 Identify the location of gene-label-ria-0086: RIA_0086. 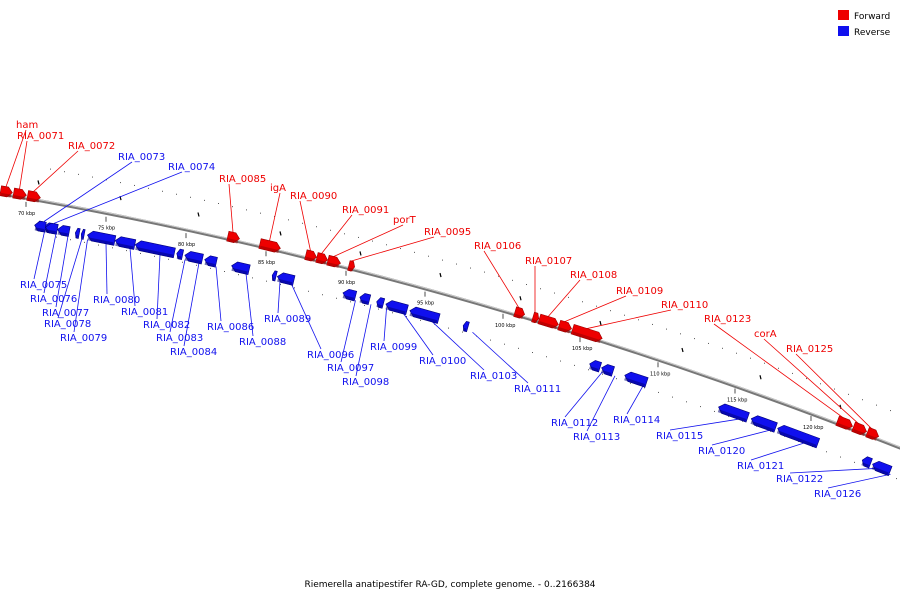
(230, 327).